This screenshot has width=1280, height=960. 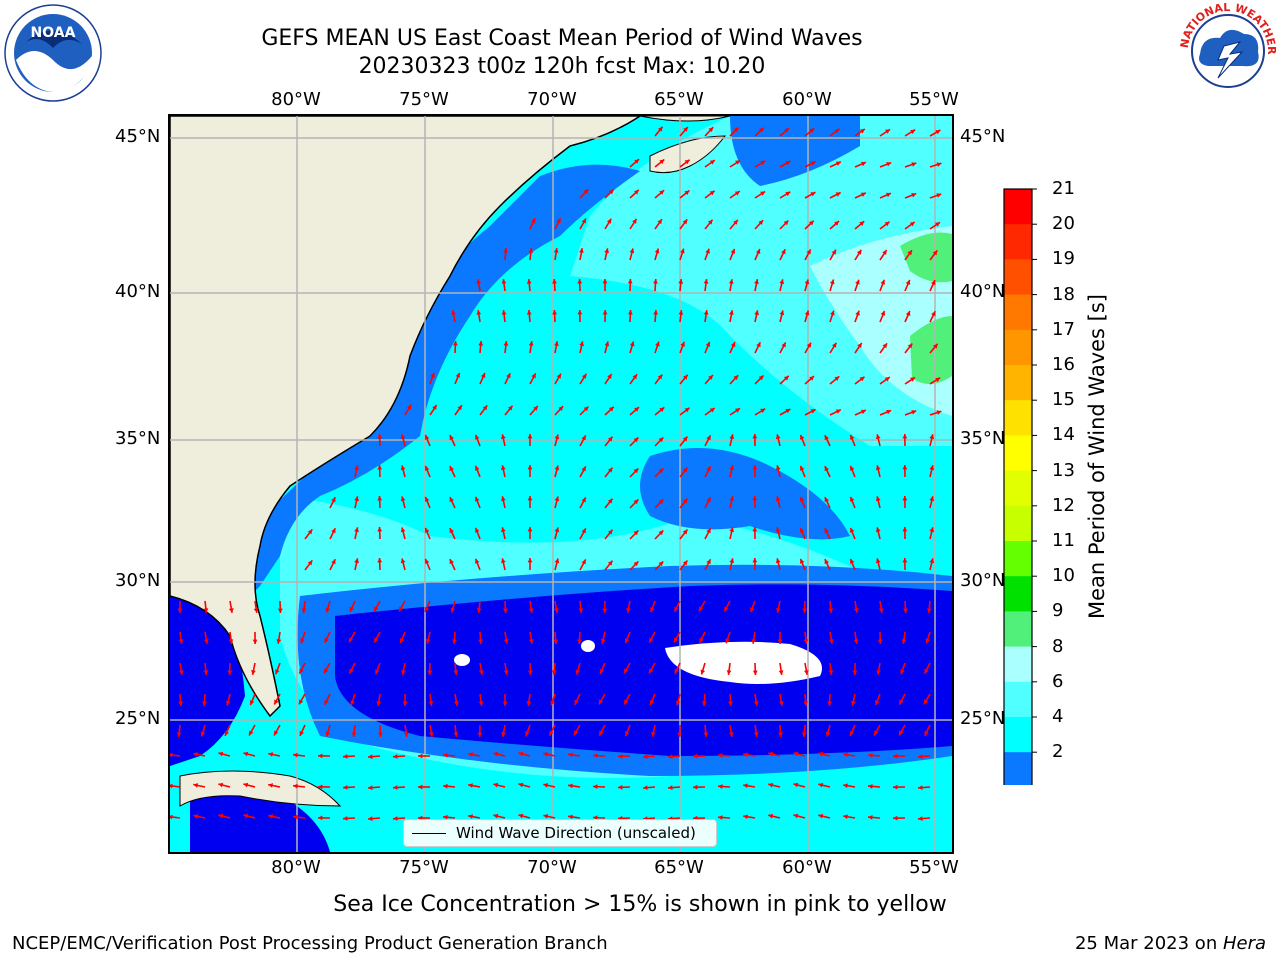 I want to click on lon-label-top-60w: 60°W, so click(x=807, y=99).